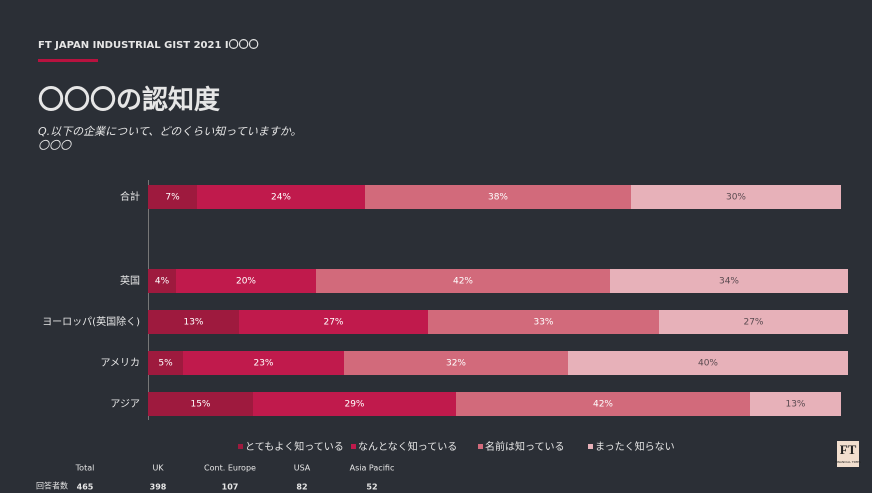 The width and height of the screenshot is (872, 493). I want to click on respondents-column: Asia Pacific, so click(372, 468).